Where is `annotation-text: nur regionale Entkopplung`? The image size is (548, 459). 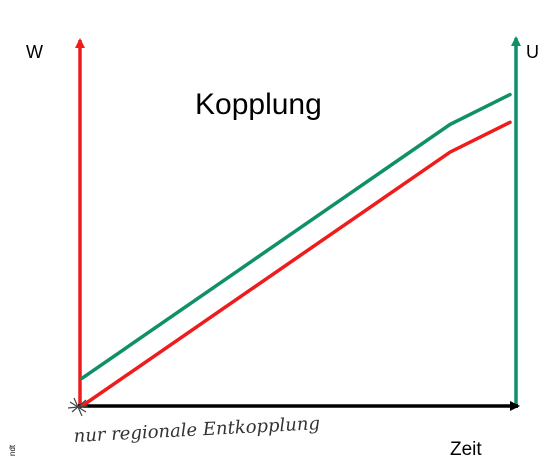 annotation-text: nur regionale Entkopplung is located at coordinates (196, 430).